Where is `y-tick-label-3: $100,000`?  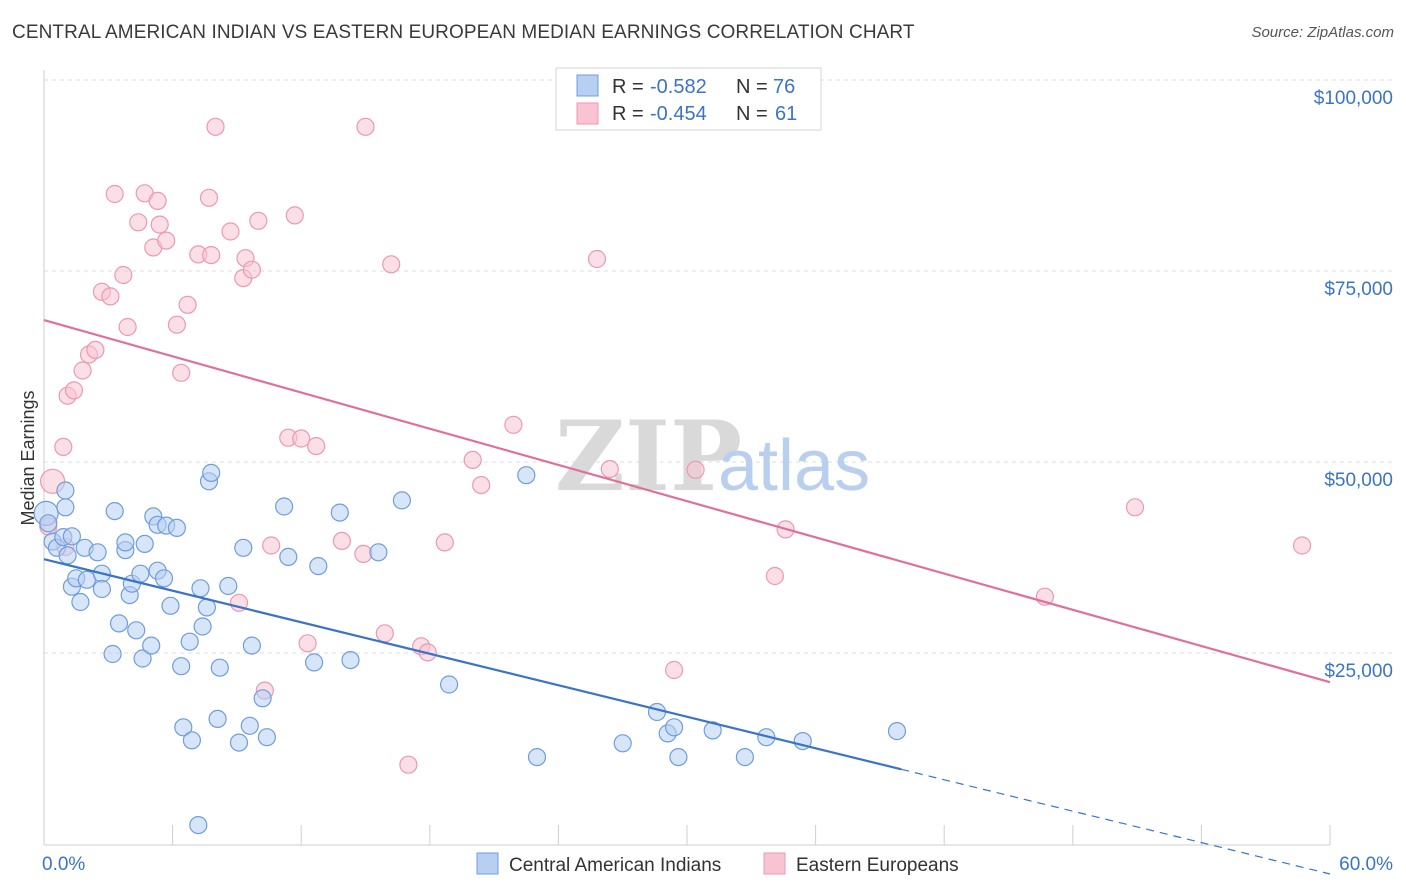 y-tick-label-3: $100,000 is located at coordinates (1353, 98).